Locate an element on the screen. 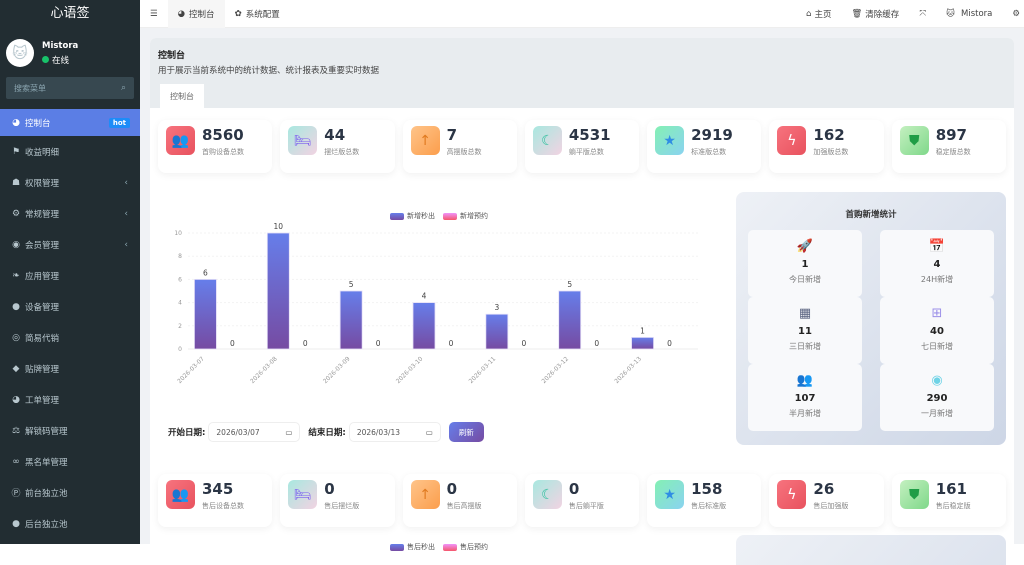 The width and height of the screenshot is (1024, 565). menu-search-input is located at coordinates (59, 88).